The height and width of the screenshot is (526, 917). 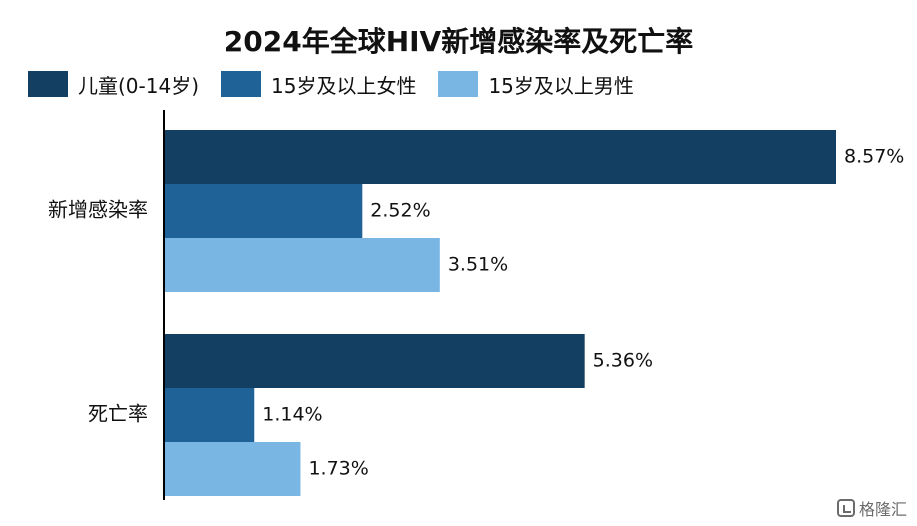 What do you see at coordinates (344, 85) in the screenshot?
I see `legend-label-female: 15岁及以上女性` at bounding box center [344, 85].